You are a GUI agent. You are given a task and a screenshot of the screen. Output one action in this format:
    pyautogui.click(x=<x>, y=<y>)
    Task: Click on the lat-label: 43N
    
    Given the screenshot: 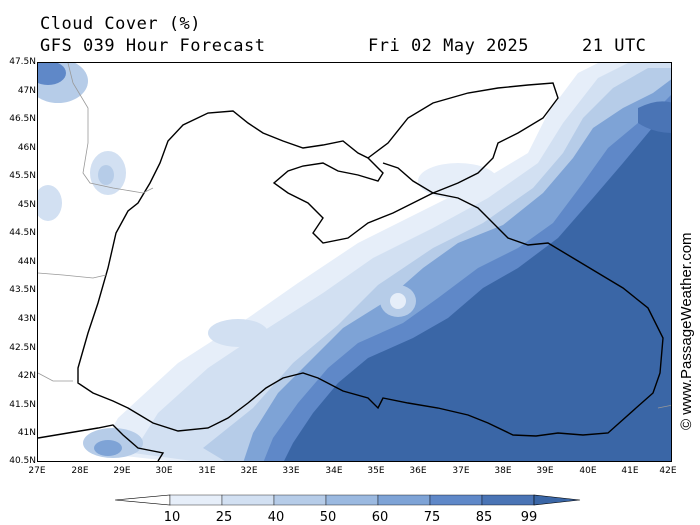 What is the action you would take?
    pyautogui.click(x=26, y=319)
    